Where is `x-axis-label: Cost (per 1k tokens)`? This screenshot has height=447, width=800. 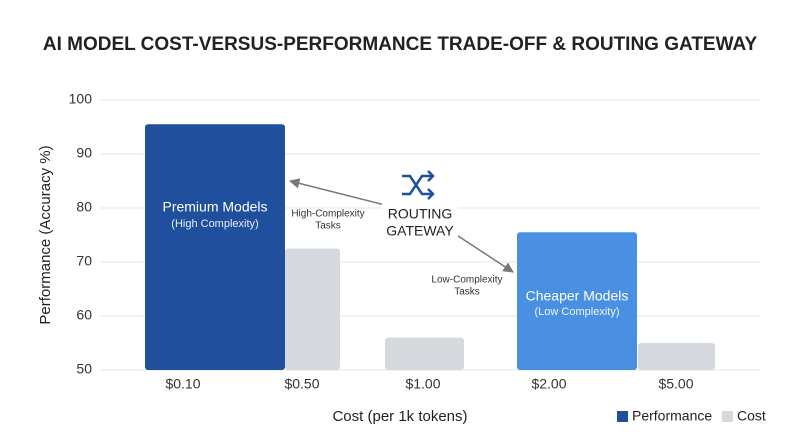
x-axis-label: Cost (per 1k tokens) is located at coordinates (399, 416).